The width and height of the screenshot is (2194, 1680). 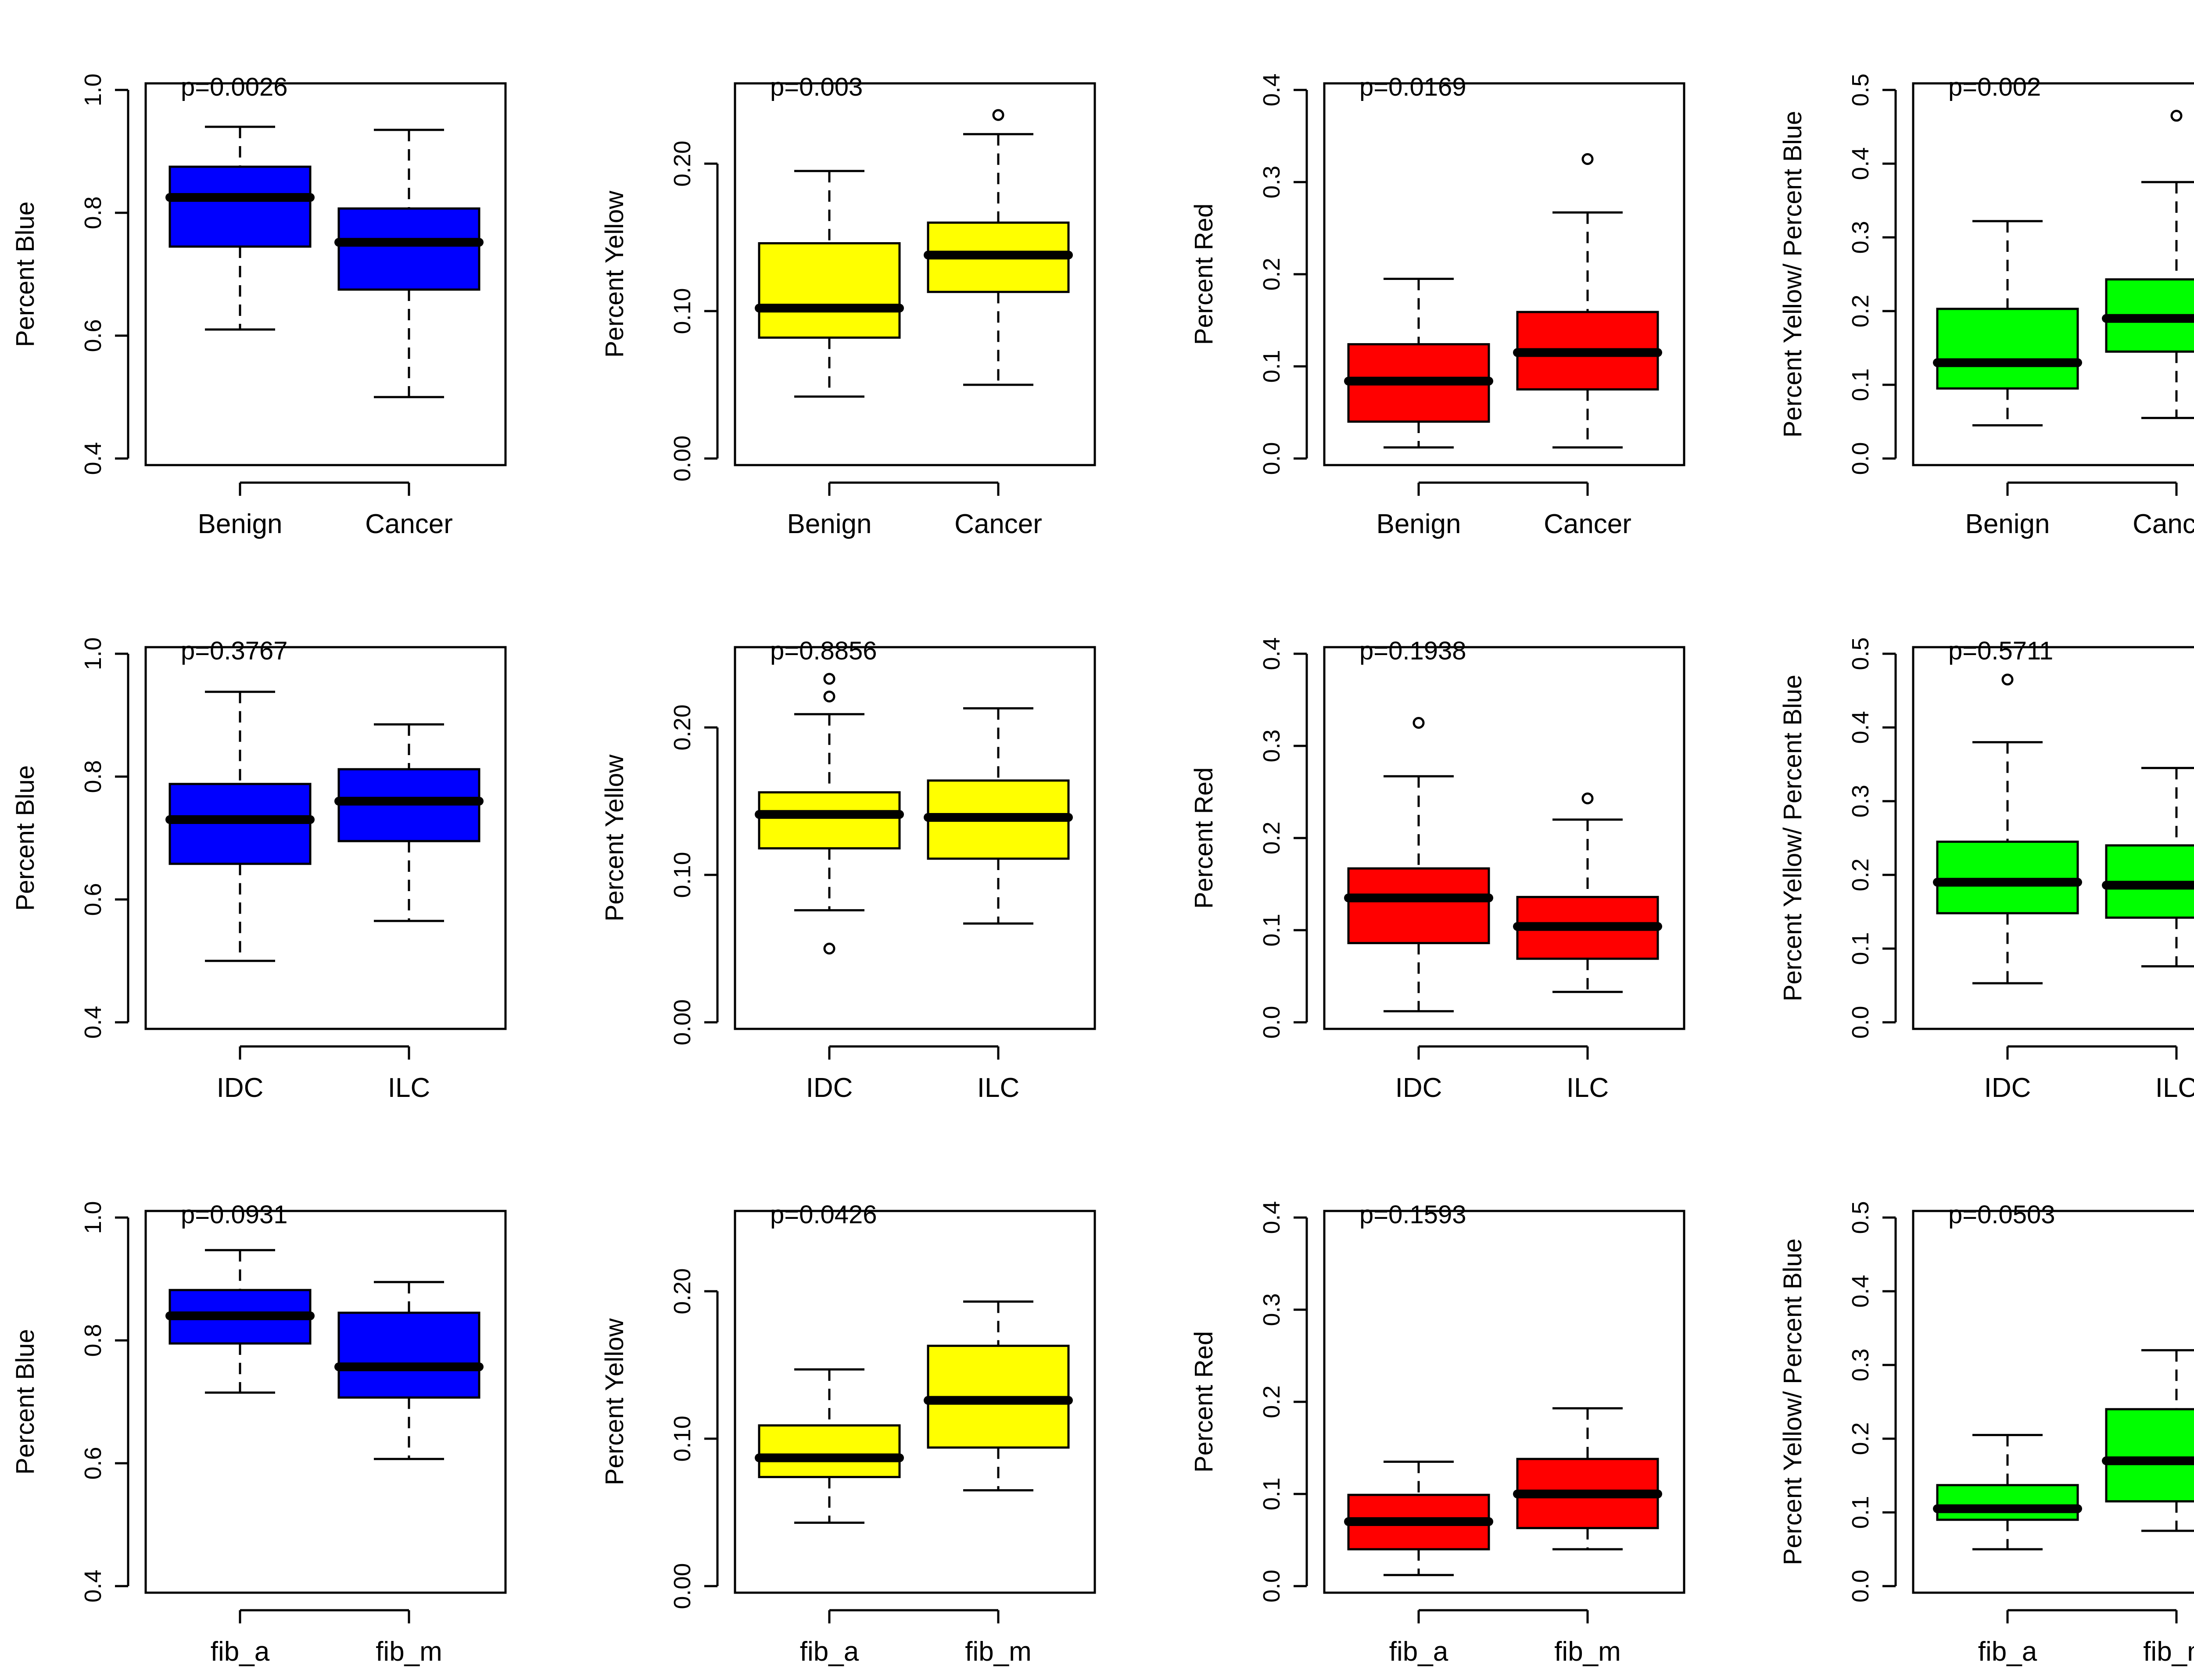 I want to click on y-tick-label: 0.5, so click(x=1860, y=1217).